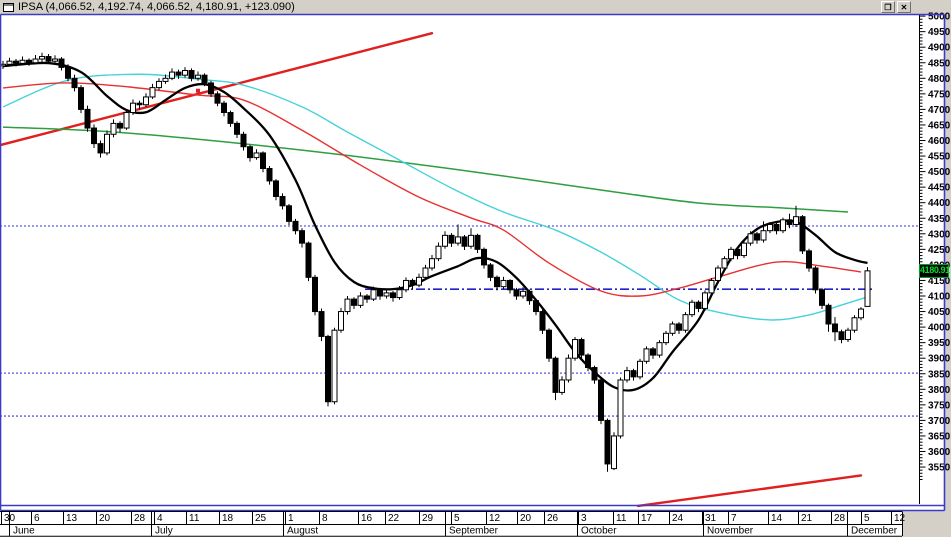 This screenshot has width=951, height=537. Describe the element at coordinates (425, 169) in the screenshot. I see `ma-green-line` at that location.